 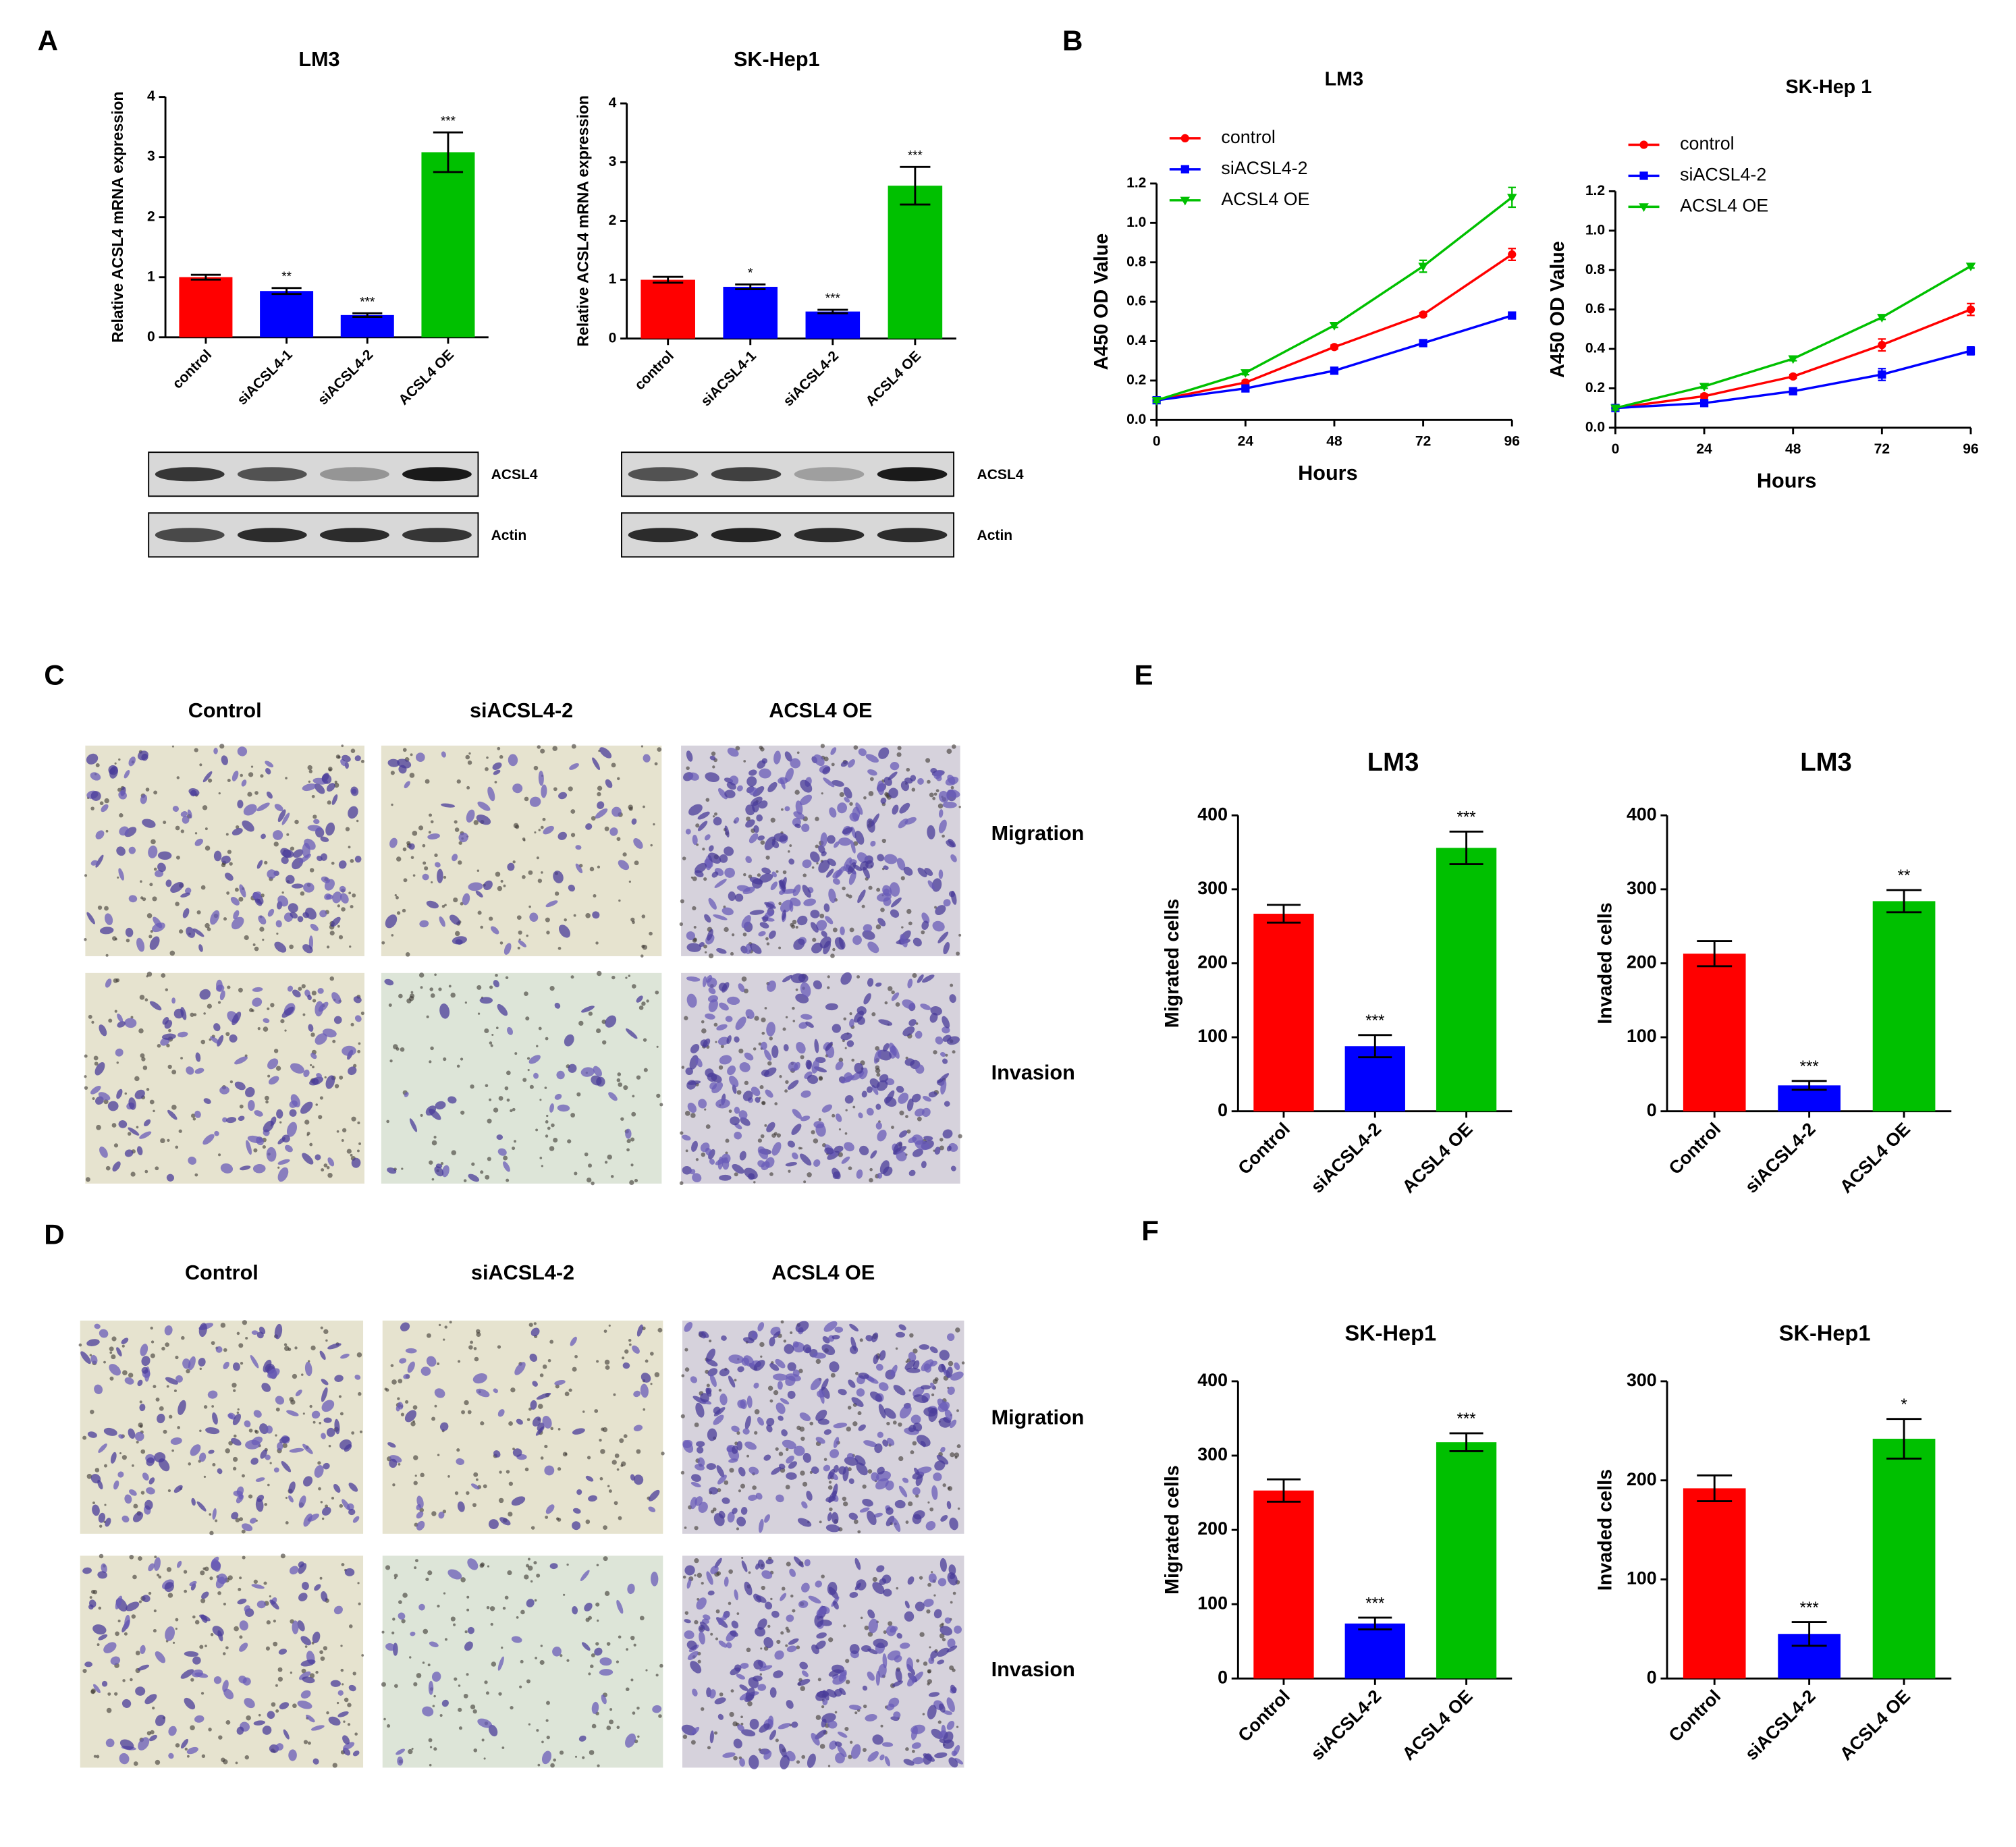 I want to click on x-axis-label: Hours, so click(x=1786, y=480).